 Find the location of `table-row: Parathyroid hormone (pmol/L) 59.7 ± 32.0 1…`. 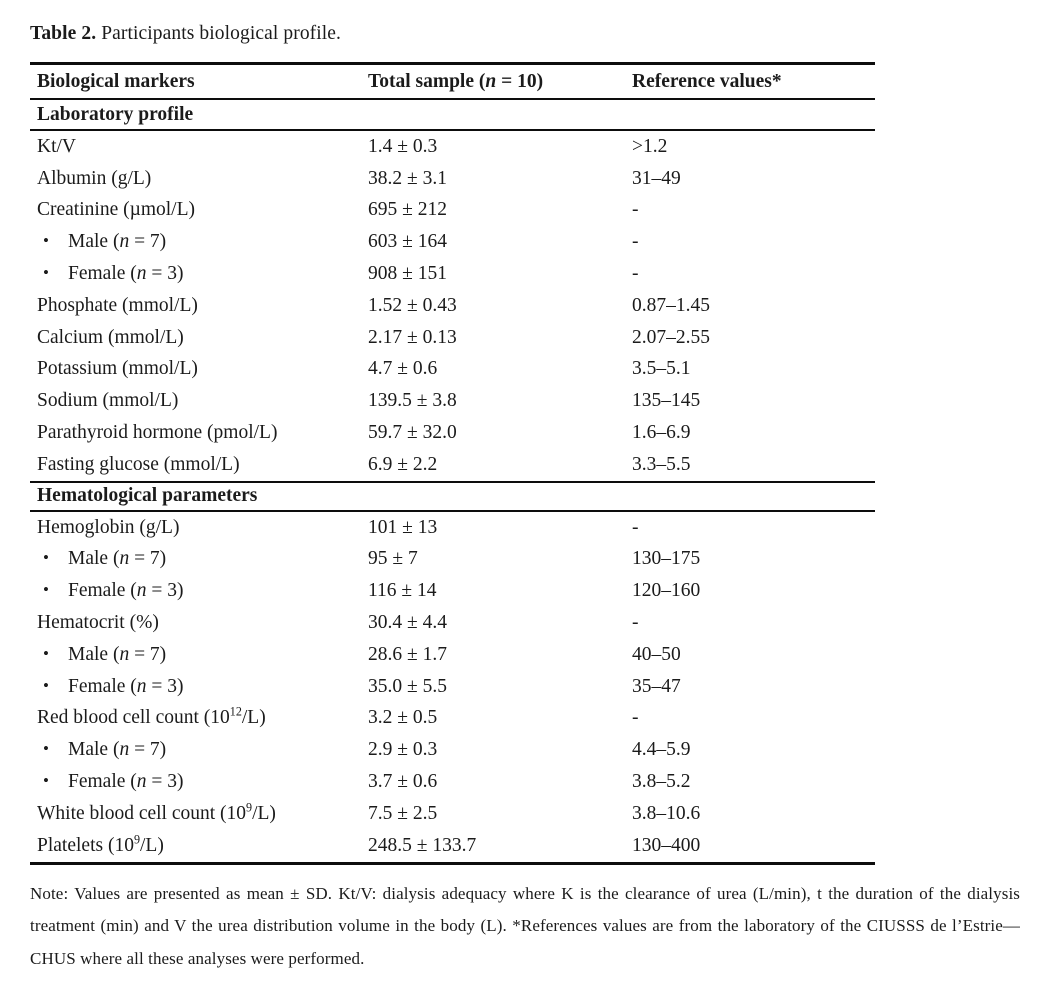

table-row: Parathyroid hormone (pmol/L) 59.7 ± 32.0 1… is located at coordinates (452, 433).